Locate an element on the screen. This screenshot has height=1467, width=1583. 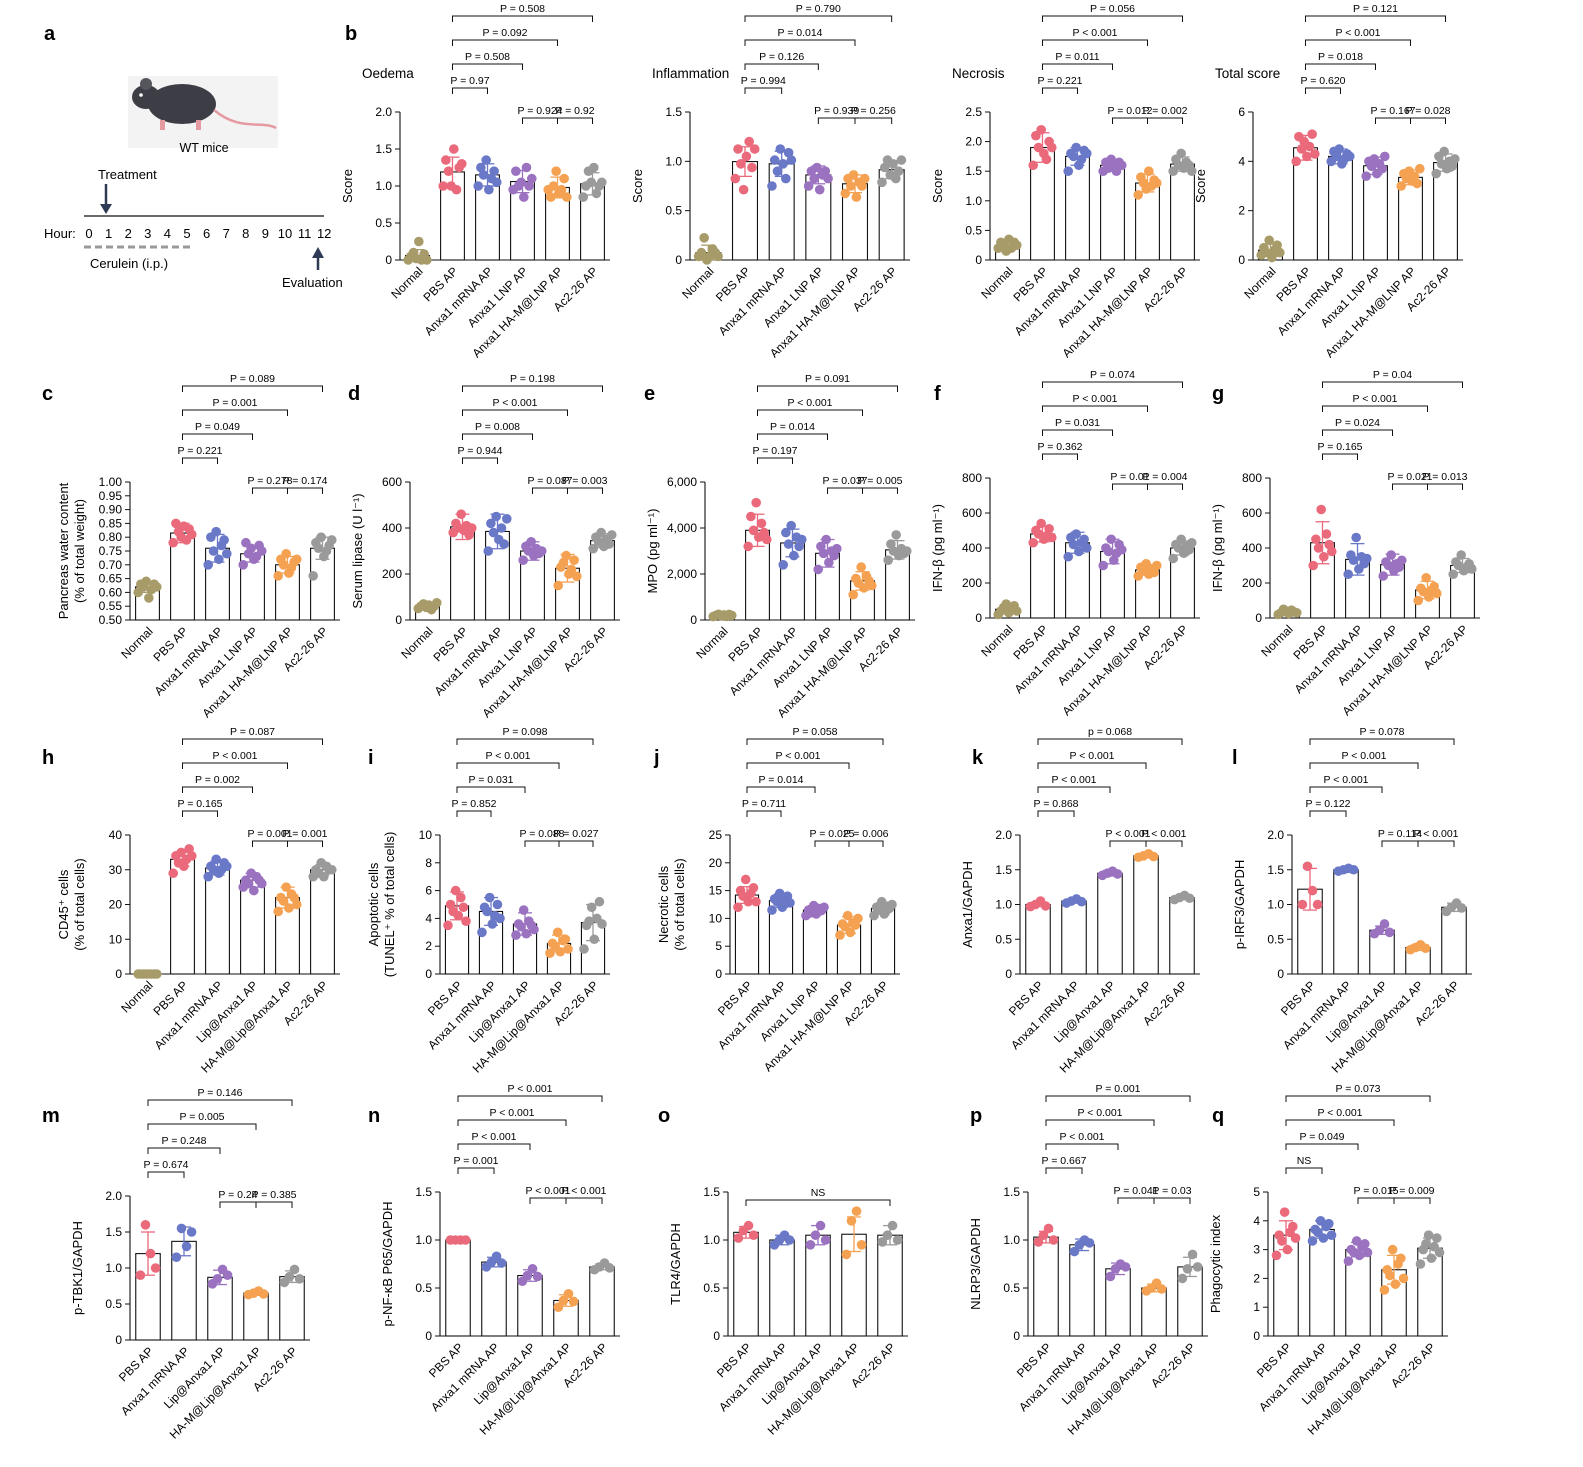
p-value-label: P = 0.126 is located at coordinates (781, 57).